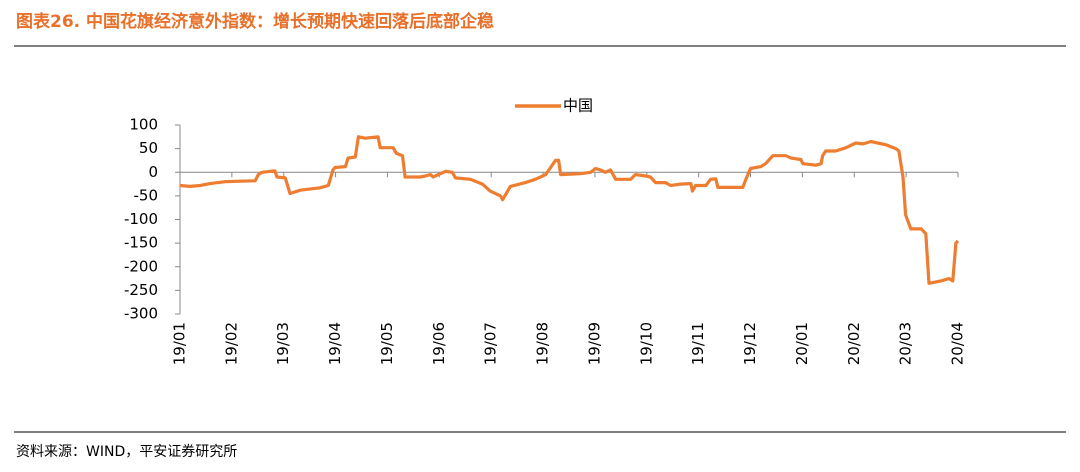 This screenshot has width=1080, height=472. Describe the element at coordinates (231, 343) in the screenshot. I see `x-tick-label: 19/02` at that location.